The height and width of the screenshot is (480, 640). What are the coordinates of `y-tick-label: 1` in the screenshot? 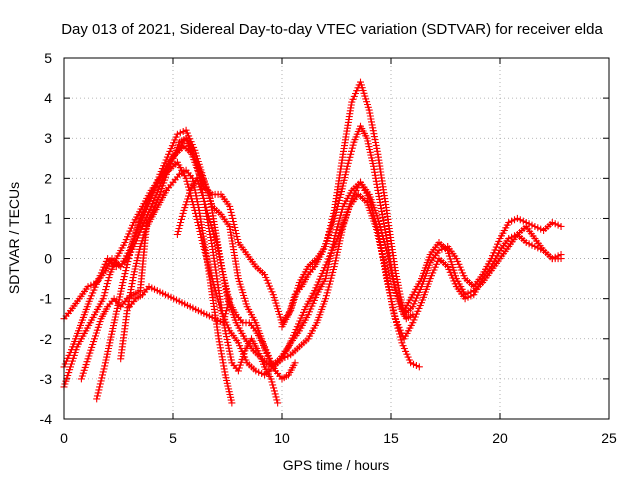 It's located at (48, 218).